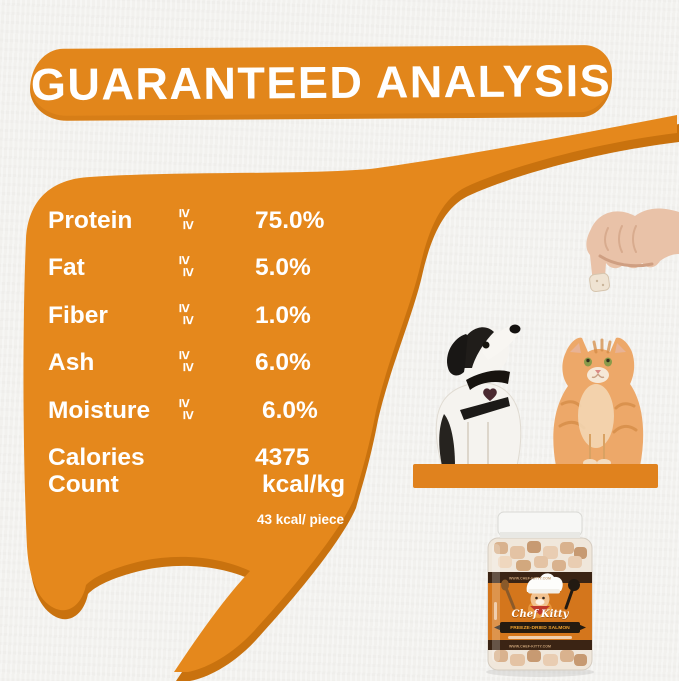  Describe the element at coordinates (544, 591) in the screenshot. I see `mascot-hat-band` at that location.